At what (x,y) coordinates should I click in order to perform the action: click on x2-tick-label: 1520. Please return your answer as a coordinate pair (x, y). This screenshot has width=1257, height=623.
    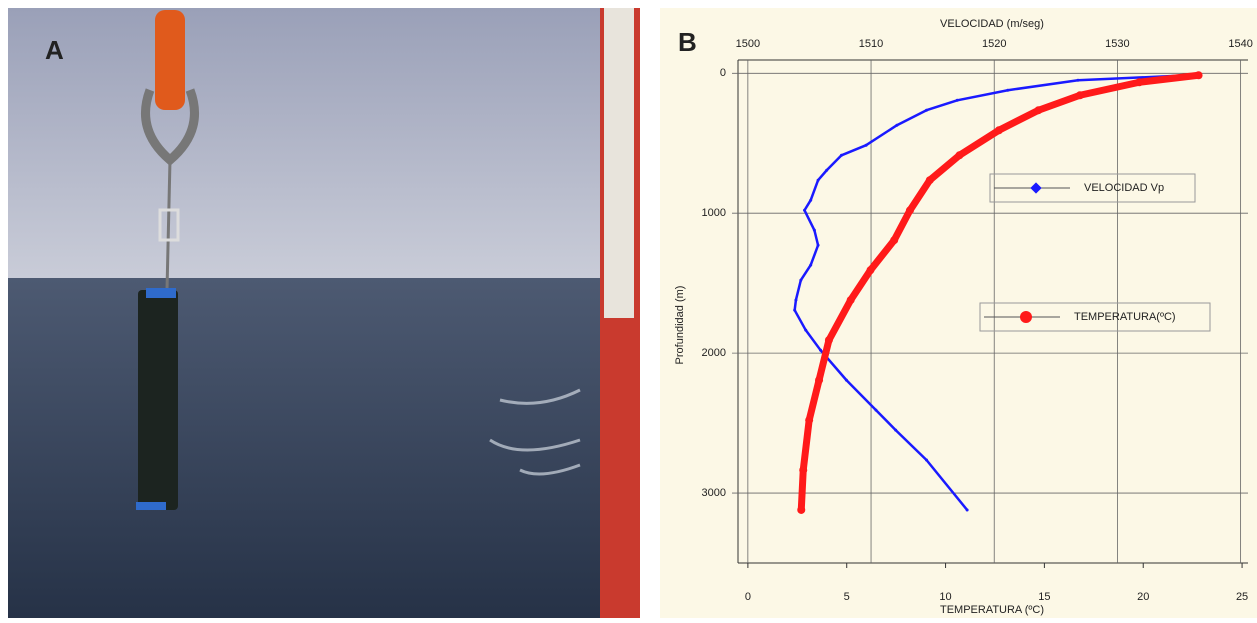
    Looking at the image, I should click on (994, 44).